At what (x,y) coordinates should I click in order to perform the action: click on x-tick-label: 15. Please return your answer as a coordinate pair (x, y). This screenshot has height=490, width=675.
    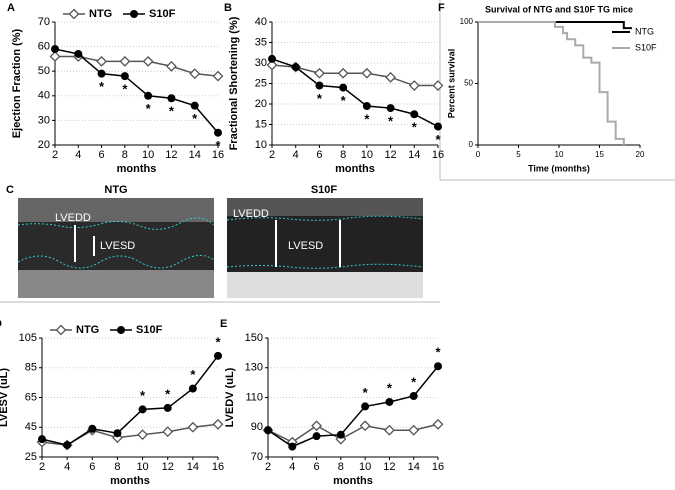
    Looking at the image, I should click on (599, 154).